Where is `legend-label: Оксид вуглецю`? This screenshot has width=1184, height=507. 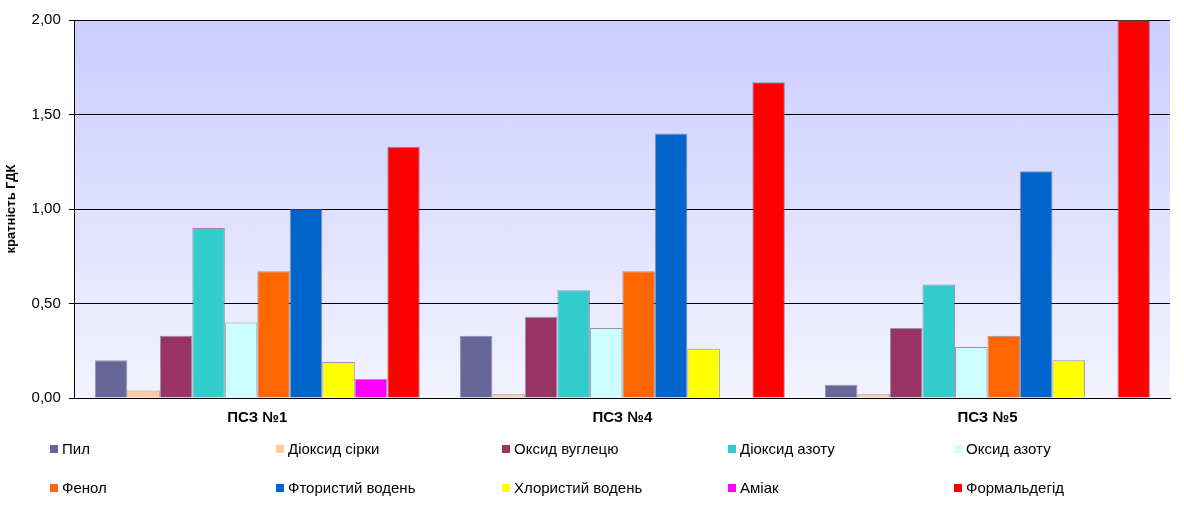
legend-label: Оксид вуглецю is located at coordinates (566, 448).